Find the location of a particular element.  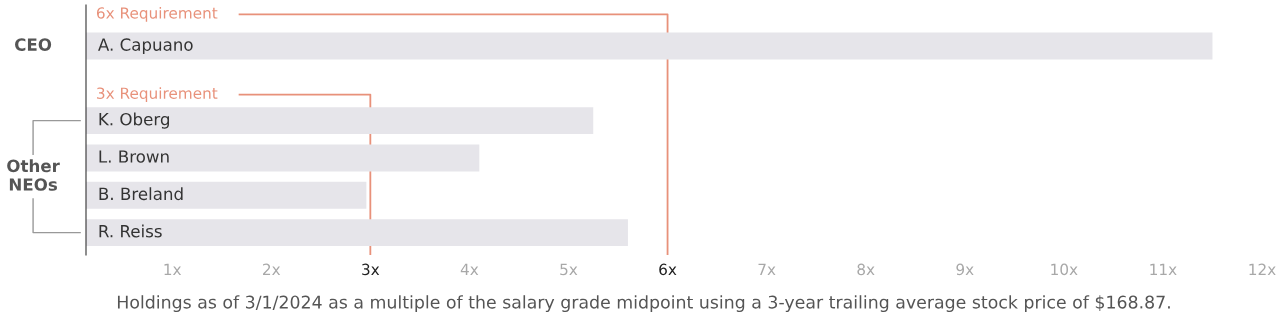

x-tick-label: 7x is located at coordinates (767, 269).